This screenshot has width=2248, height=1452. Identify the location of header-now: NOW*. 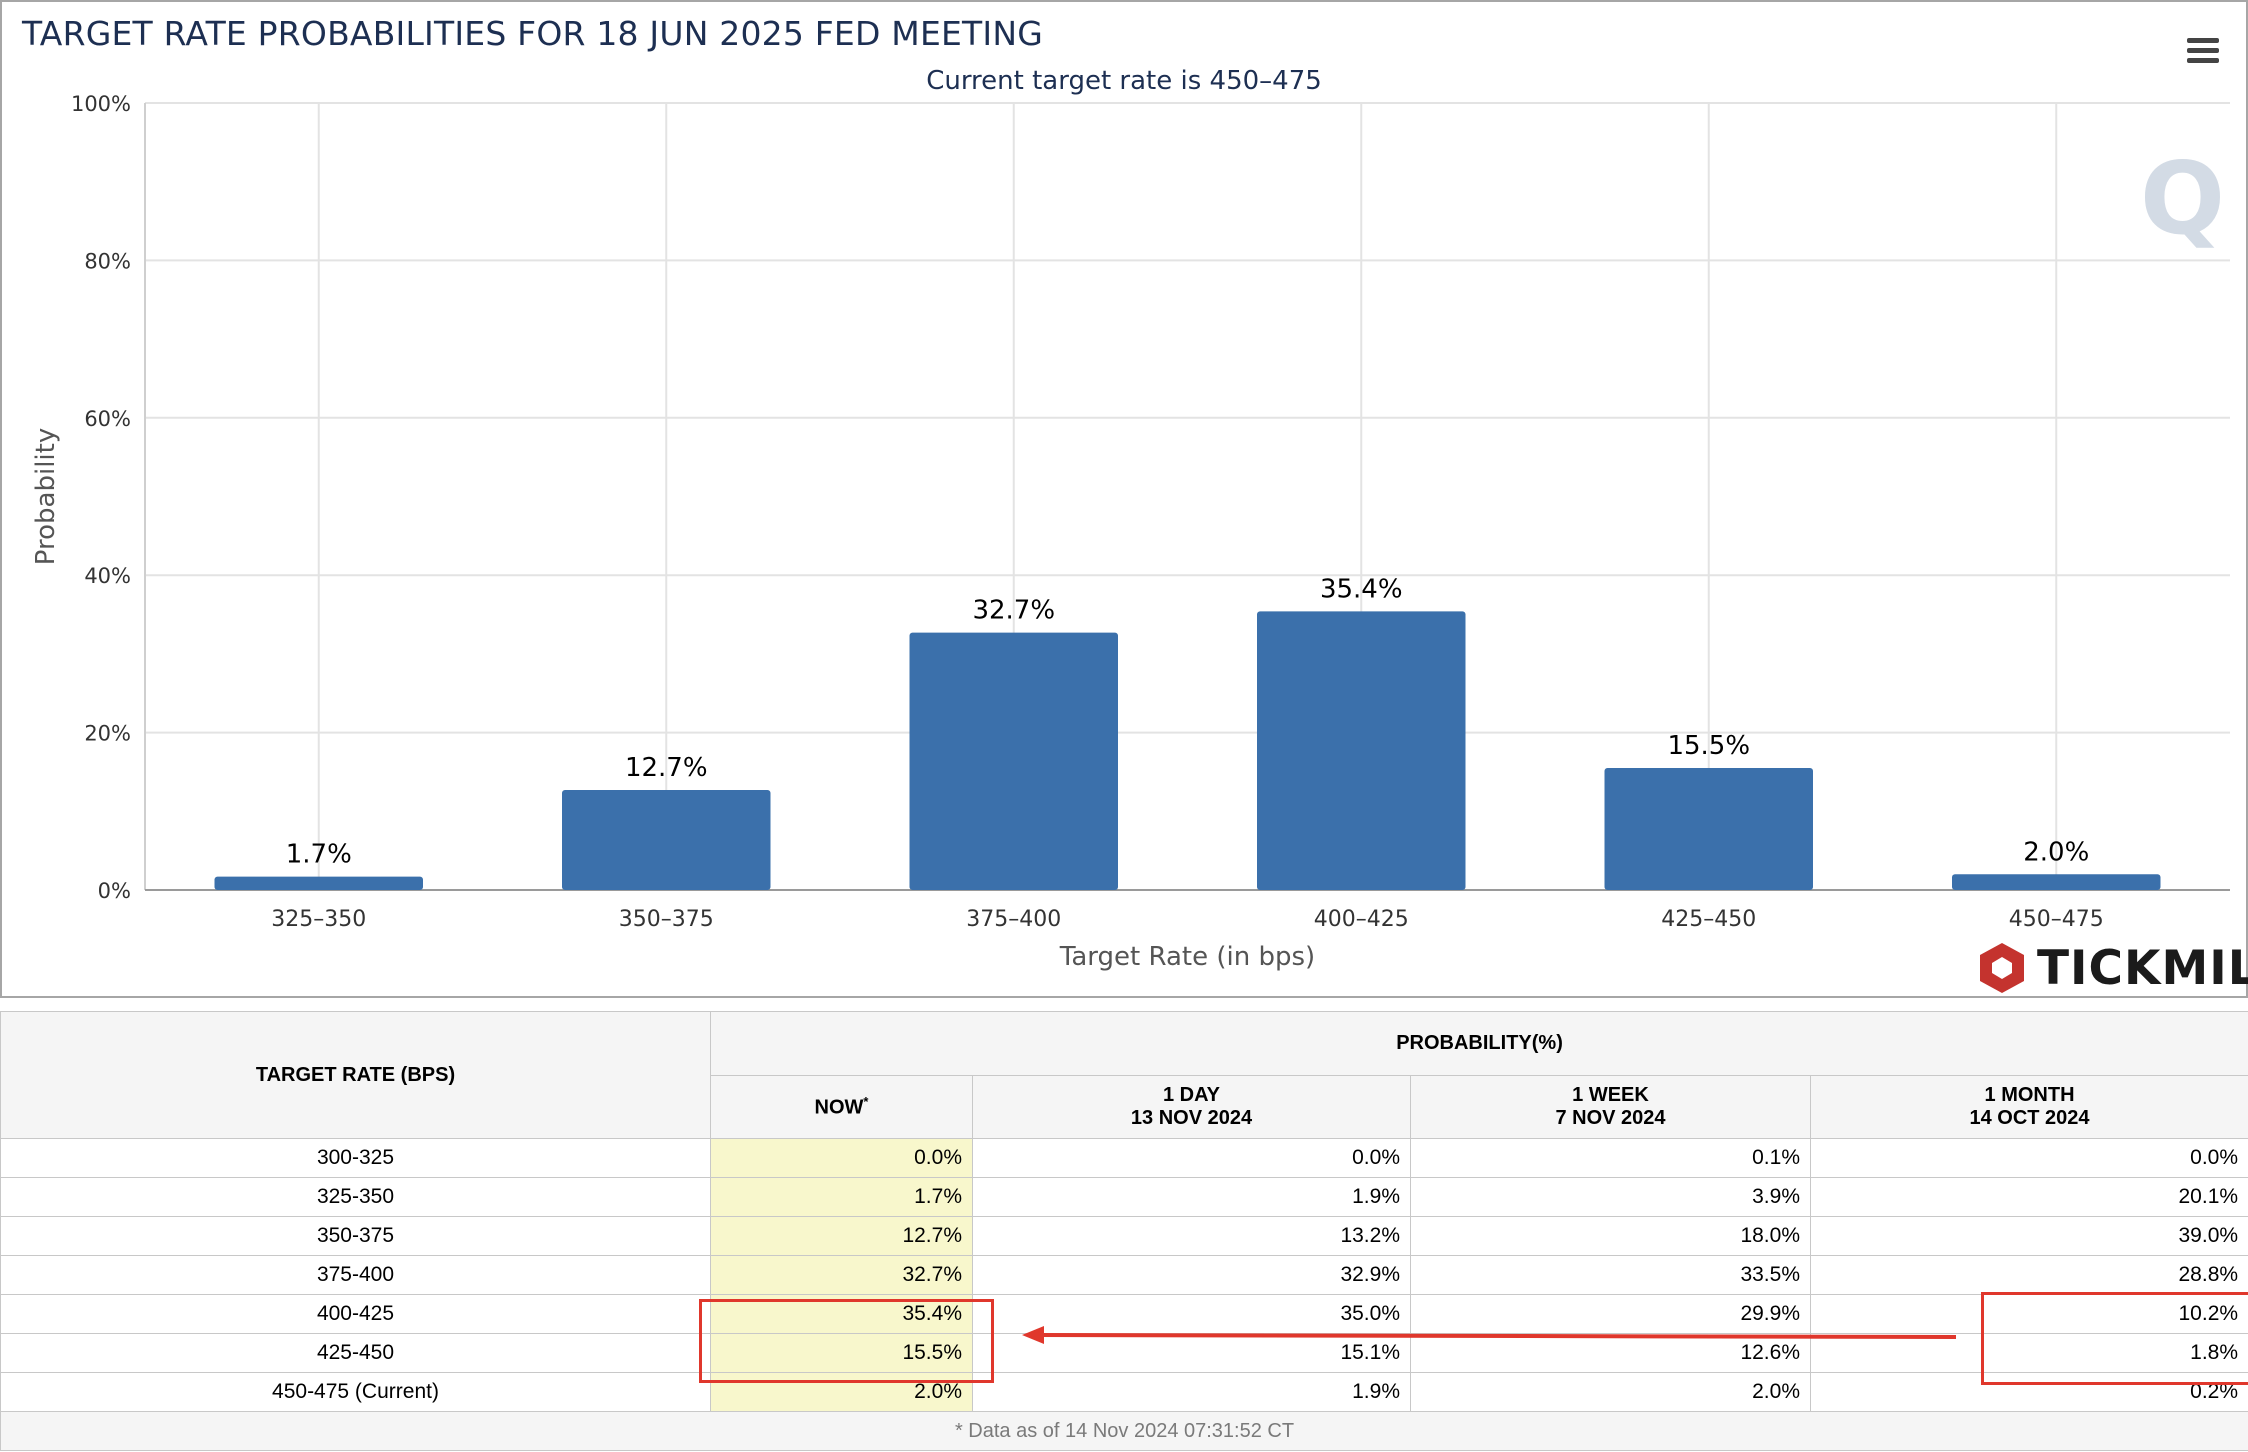
(841, 1107).